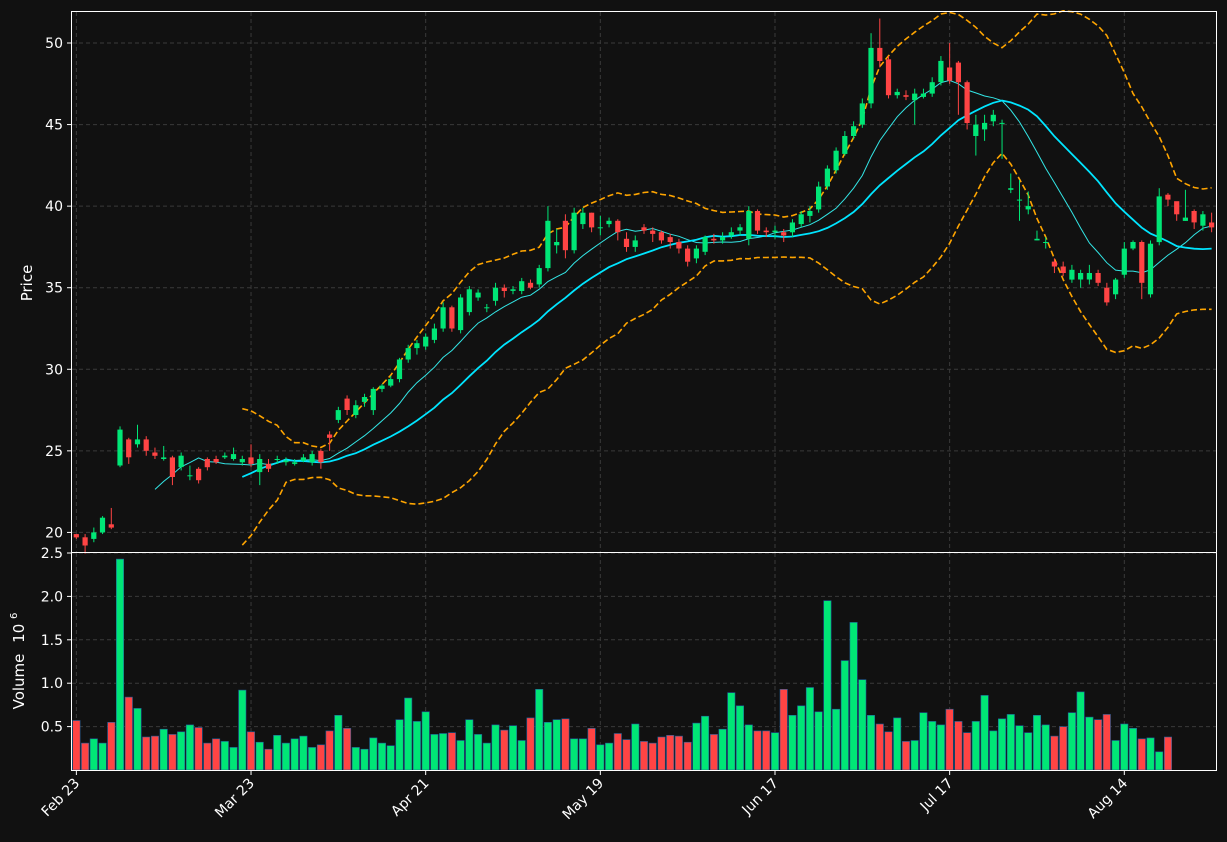  I want to click on price-y-tick-label: 45, so click(54, 126).